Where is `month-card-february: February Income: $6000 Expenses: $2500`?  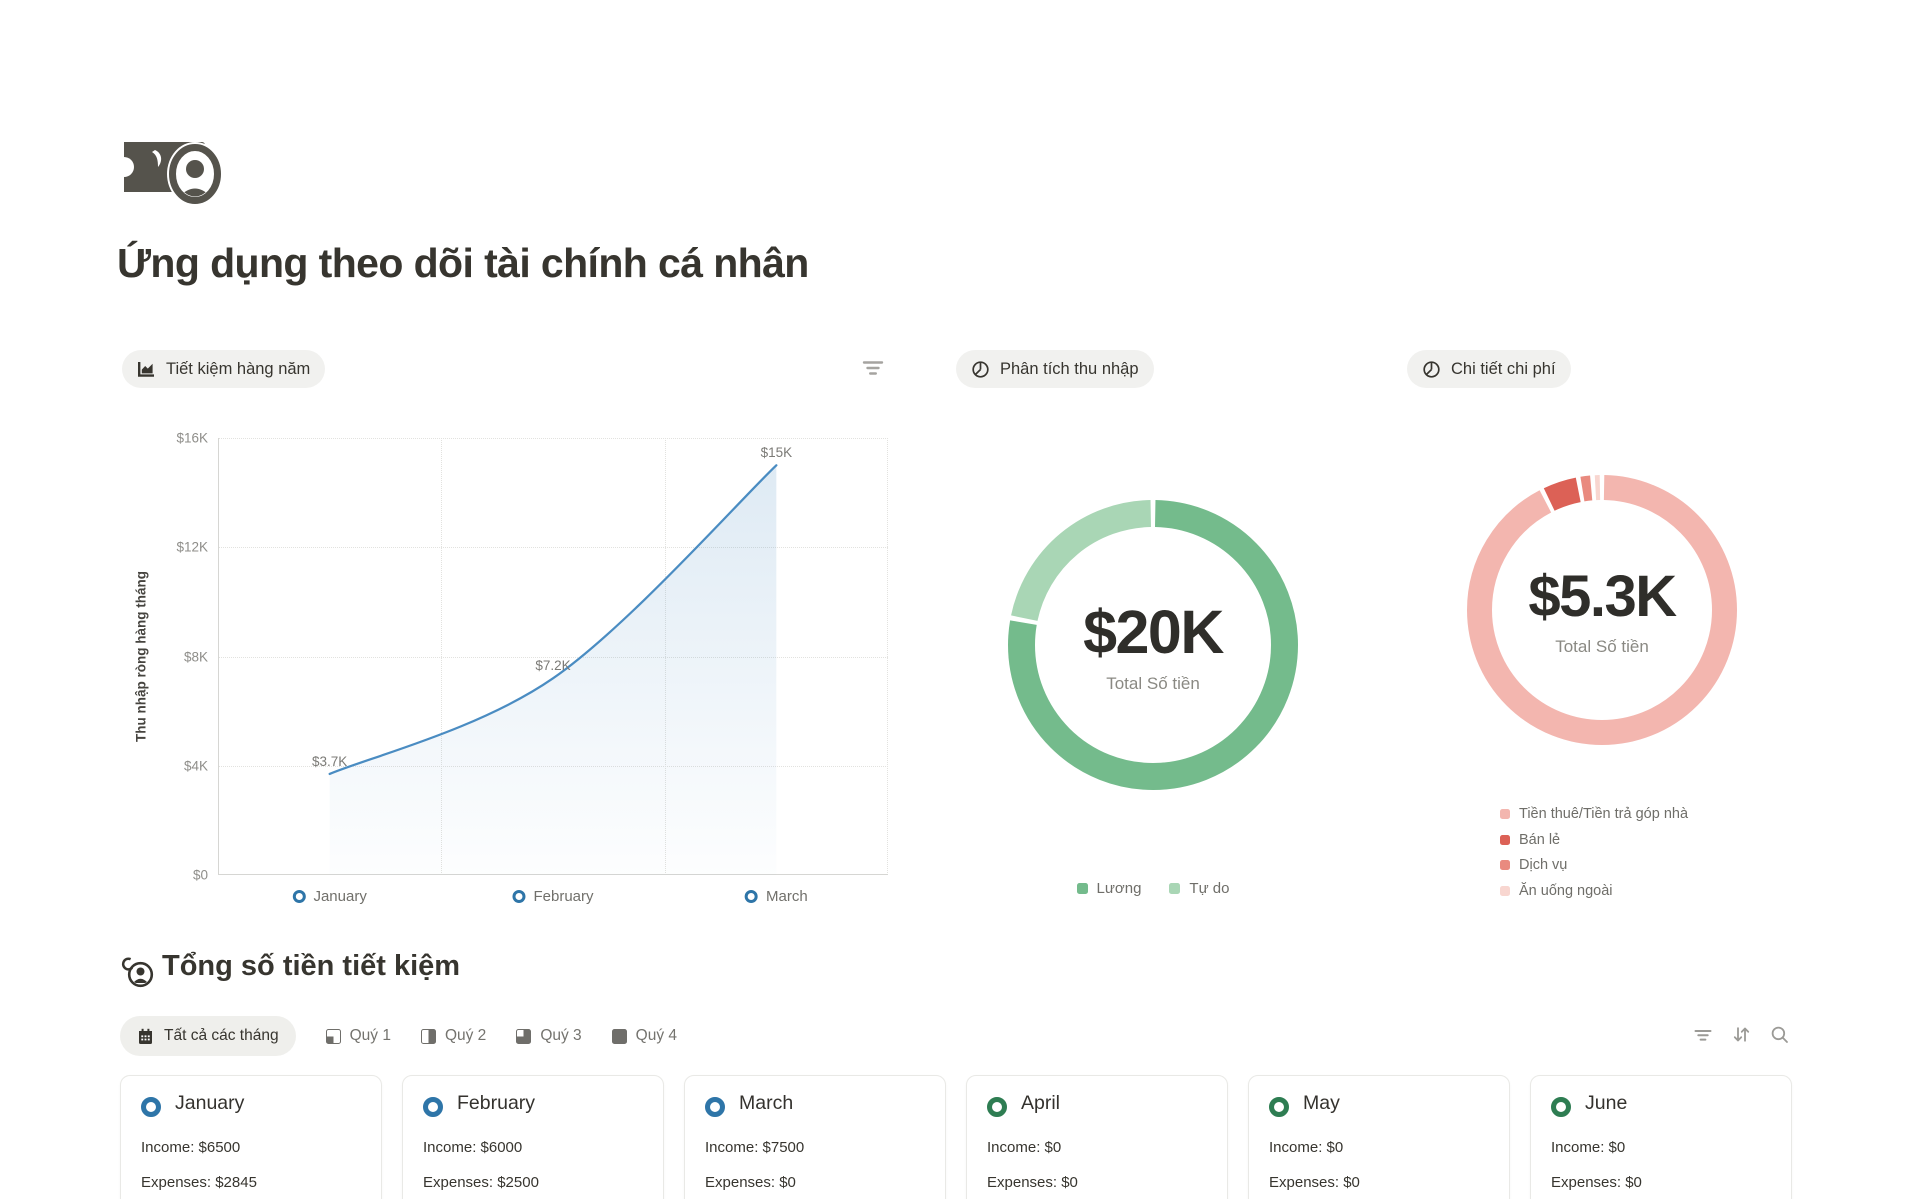
month-card-february: February Income: $6000 Expenses: $2500 is located at coordinates (533, 1137).